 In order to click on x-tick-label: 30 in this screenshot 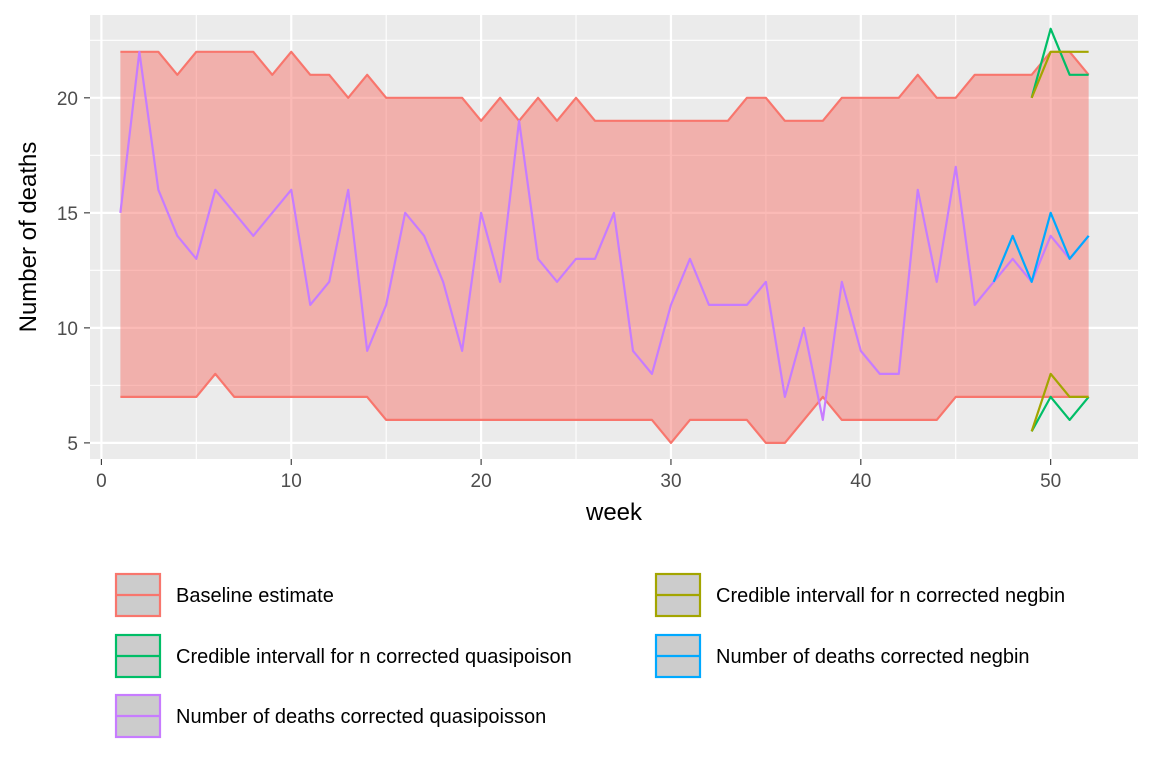, I will do `click(670, 481)`.